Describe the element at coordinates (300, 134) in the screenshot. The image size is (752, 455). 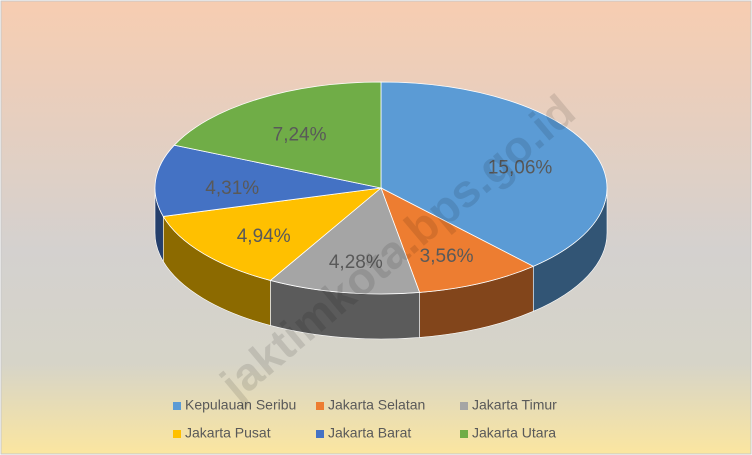
I see `data-label: 7,24%` at that location.